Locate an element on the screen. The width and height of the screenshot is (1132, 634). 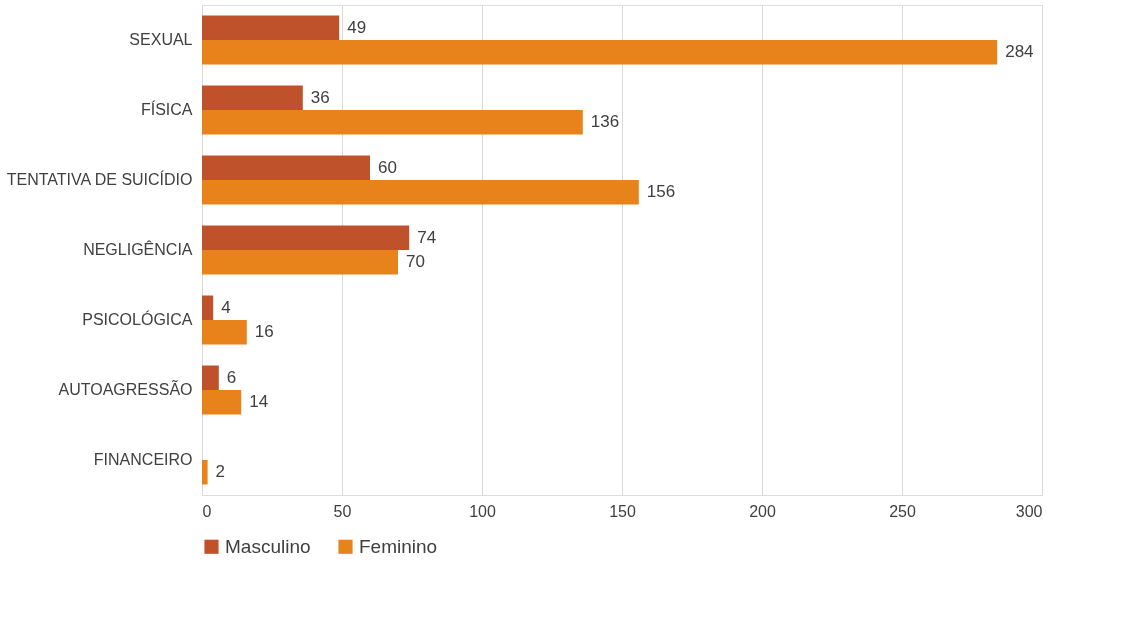
x-tick-label: 250 is located at coordinates (902, 511).